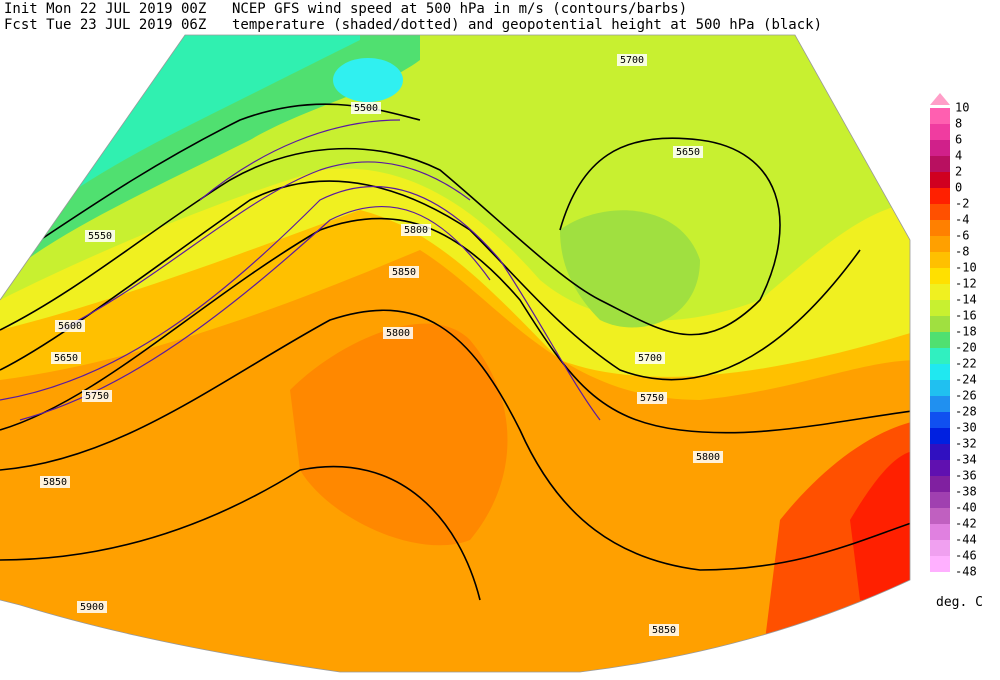  Describe the element at coordinates (940, 99) in the screenshot. I see `colorbar-arrow` at that location.